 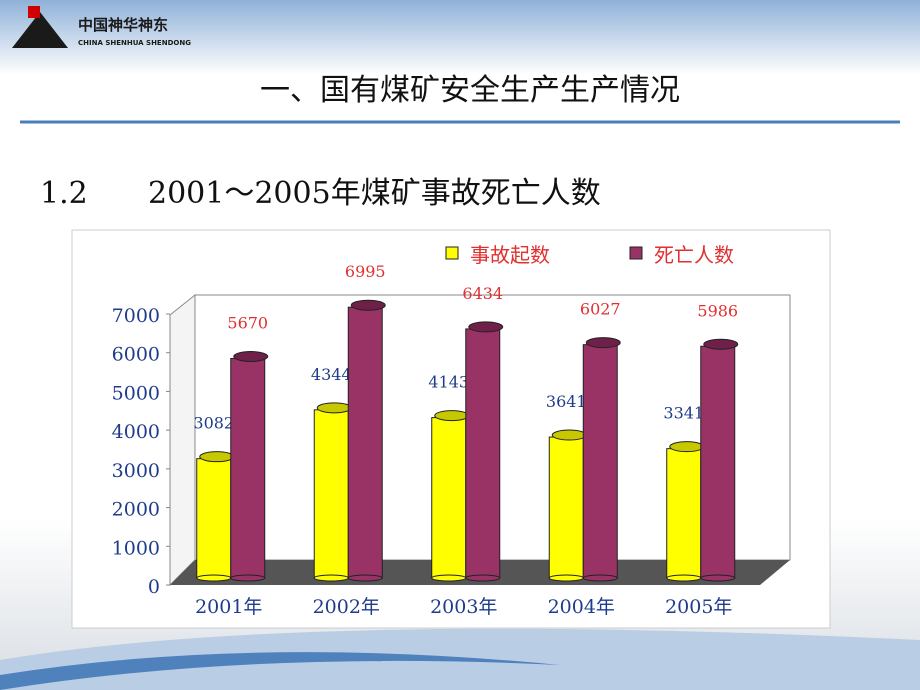 I want to click on legend-label: 死亡人数, so click(x=694, y=255).